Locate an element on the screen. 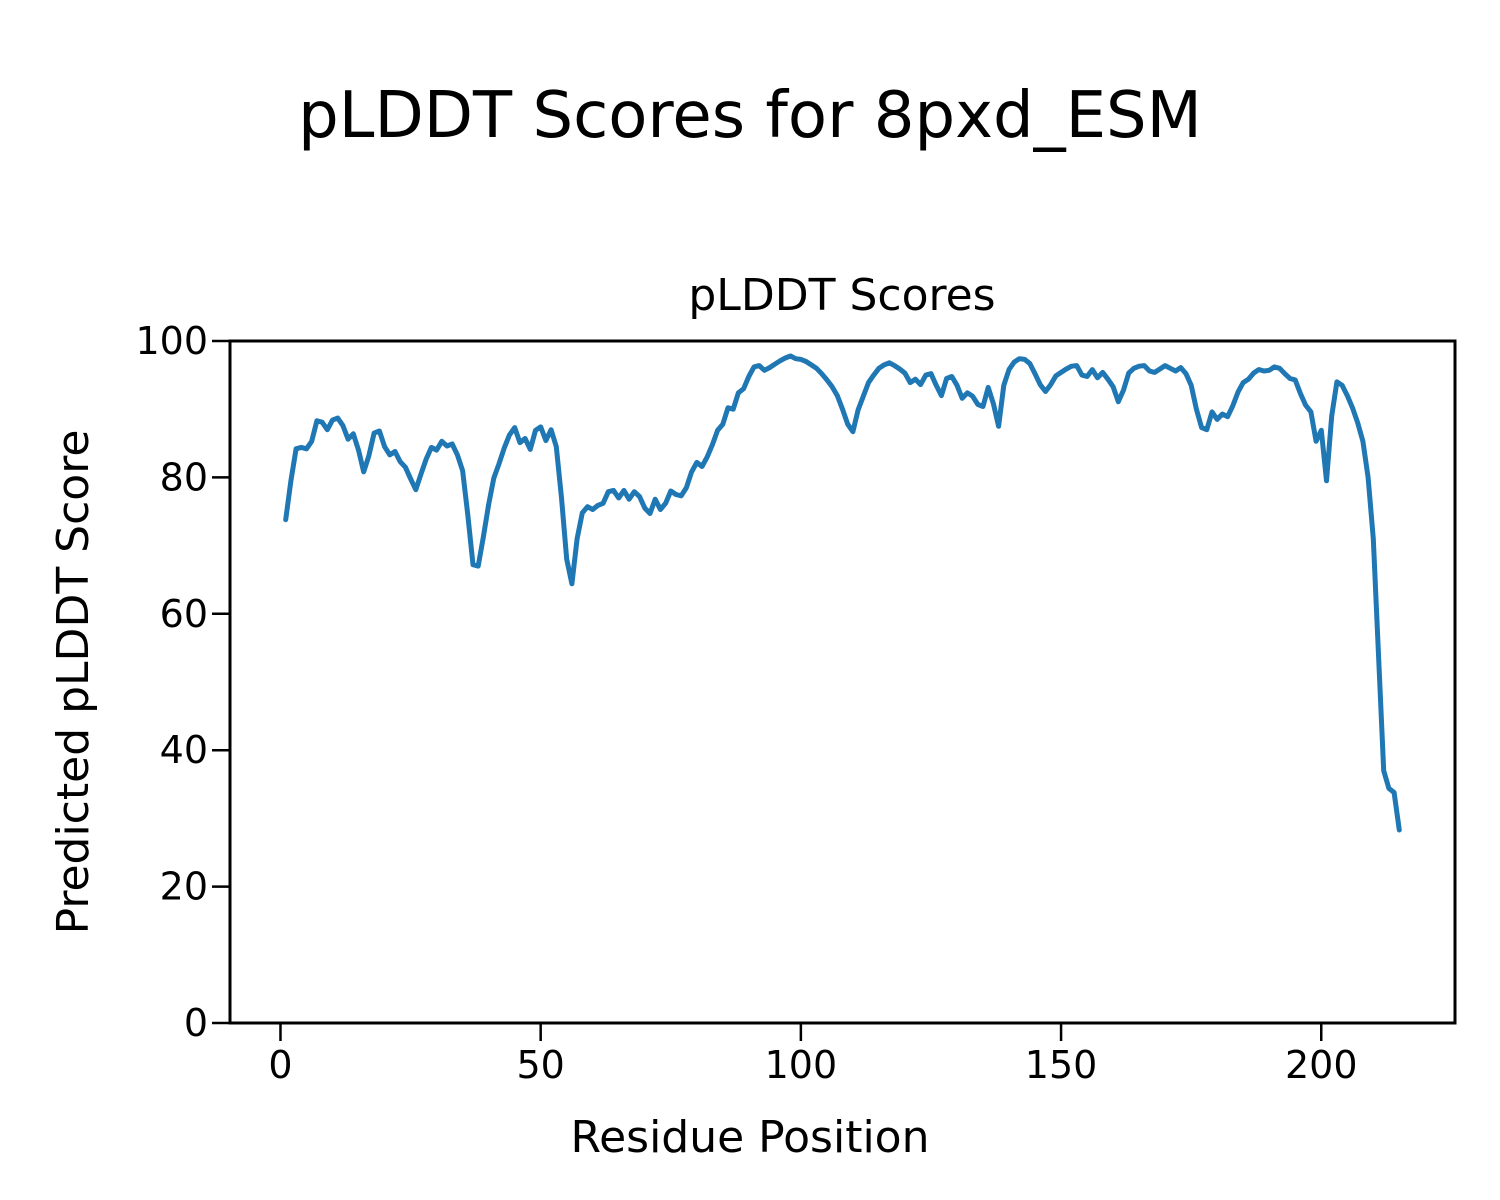 The width and height of the screenshot is (1500, 1200). y-tick-label: 20 is located at coordinates (184, 887).